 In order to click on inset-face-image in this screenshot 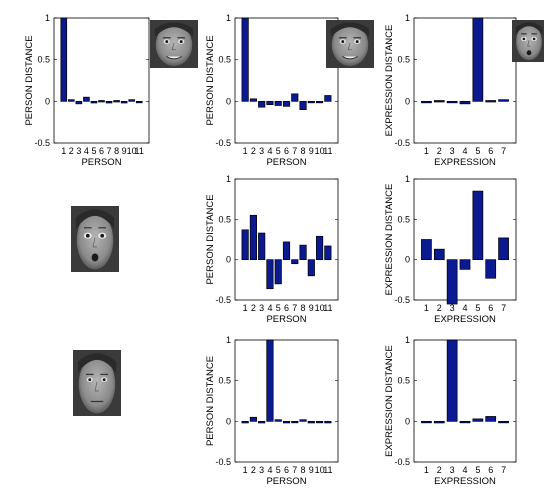, I will do `click(350, 44)`.